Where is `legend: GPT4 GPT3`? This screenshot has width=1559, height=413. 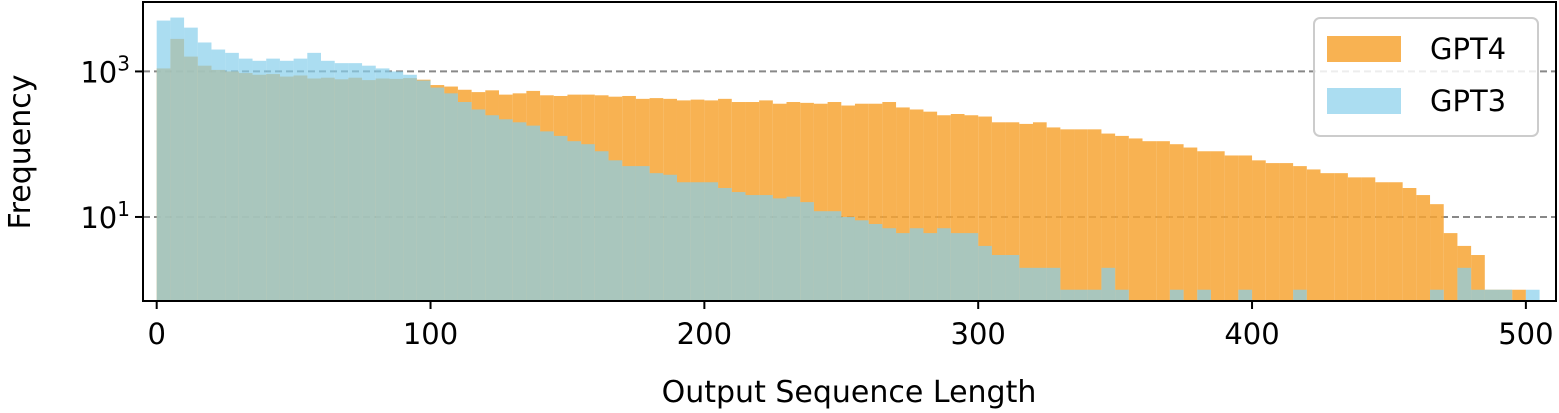
legend: GPT4 GPT3 is located at coordinates (1426, 77).